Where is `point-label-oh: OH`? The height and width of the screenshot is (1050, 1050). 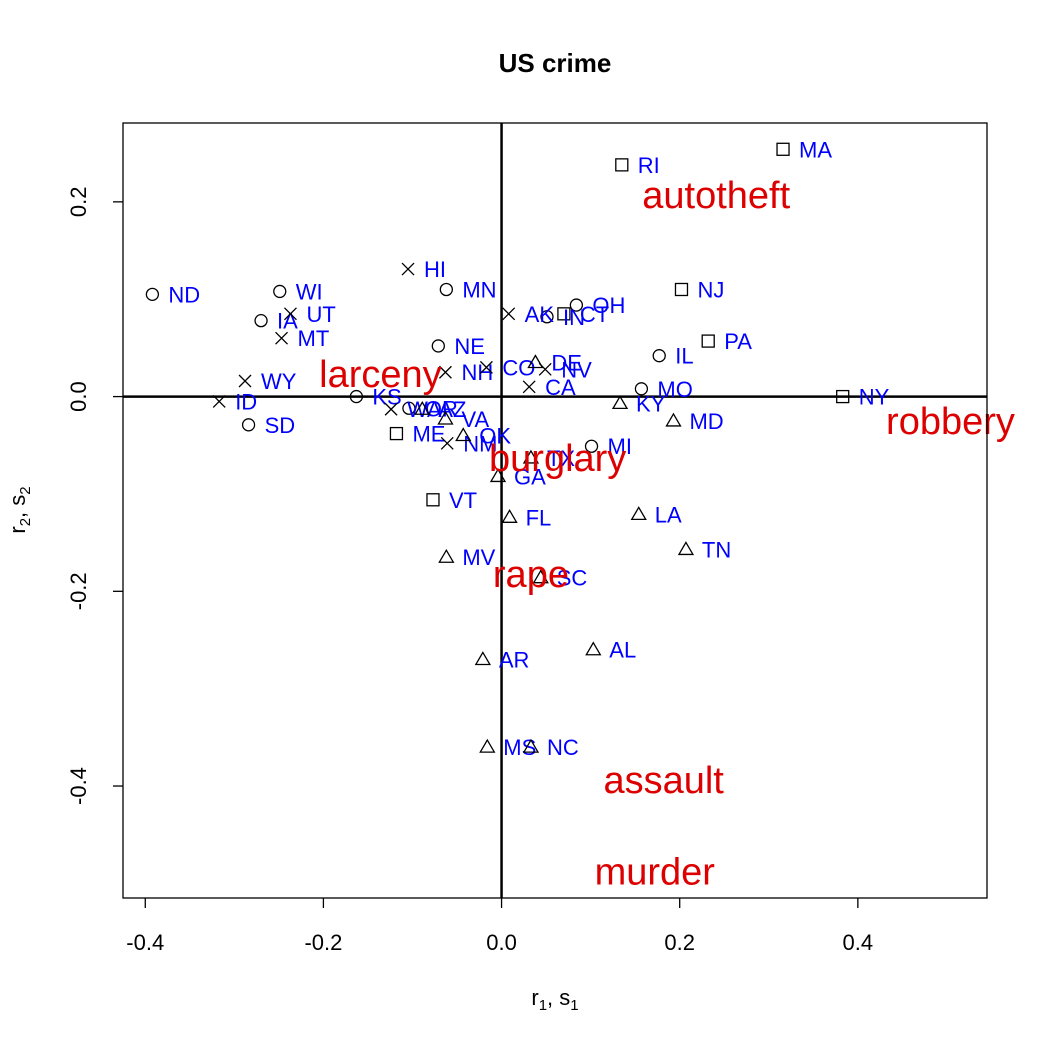
point-label-oh: OH is located at coordinates (608, 305).